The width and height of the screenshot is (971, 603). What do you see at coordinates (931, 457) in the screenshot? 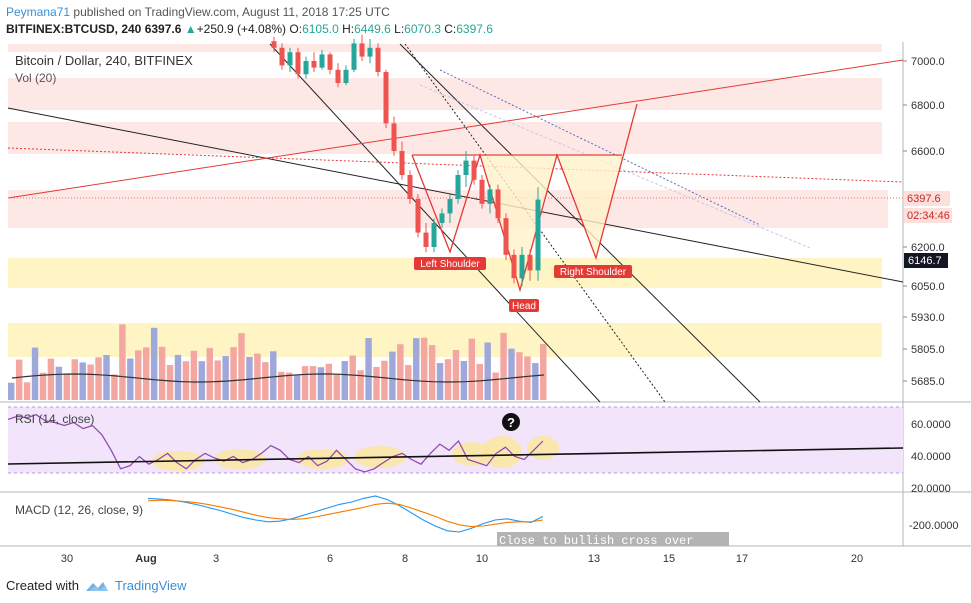
I see `rsi-axis: 60.0000 40.0000 20.0000` at bounding box center [931, 457].